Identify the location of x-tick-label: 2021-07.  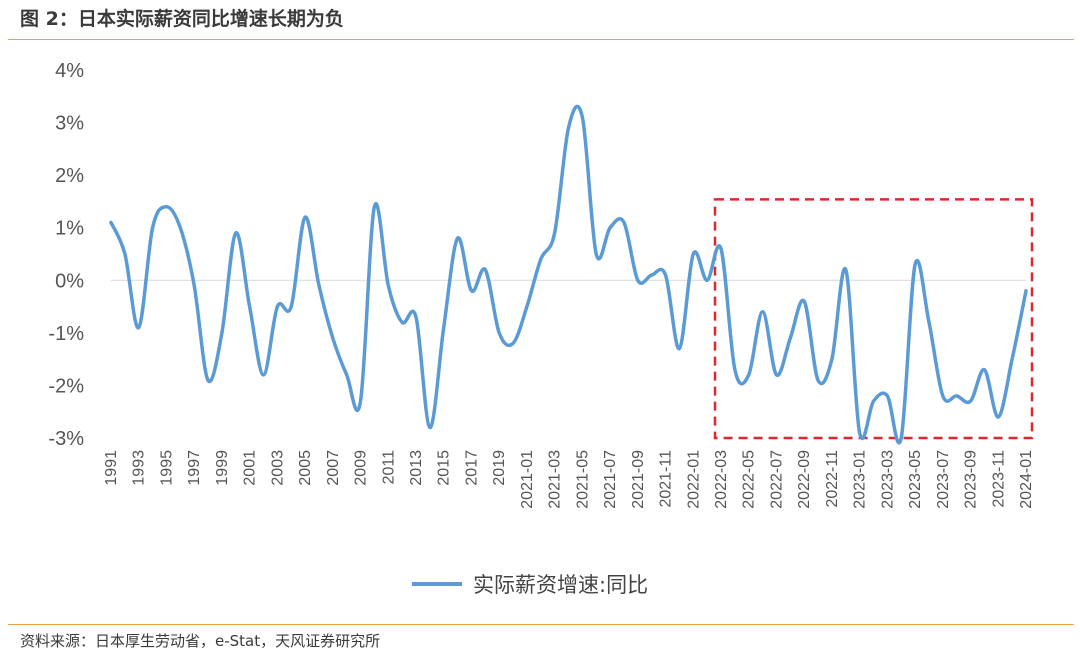
(610, 479).